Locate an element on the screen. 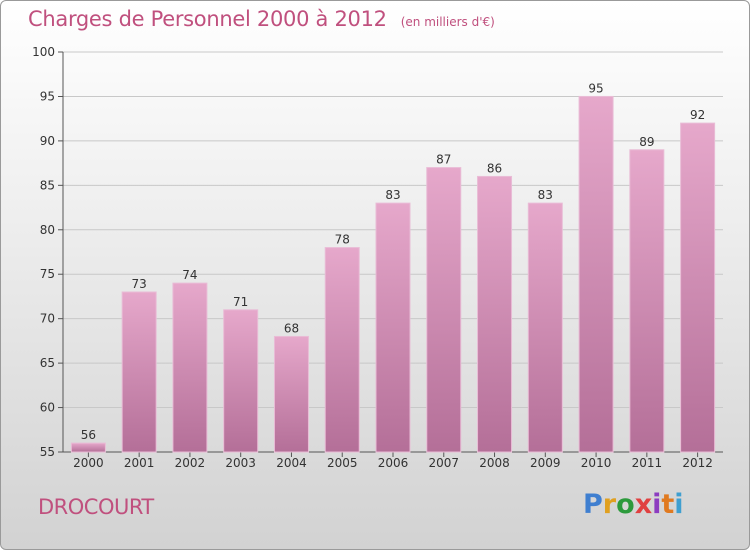 The image size is (750, 550). data-label-2008: 86 is located at coordinates (494, 168).